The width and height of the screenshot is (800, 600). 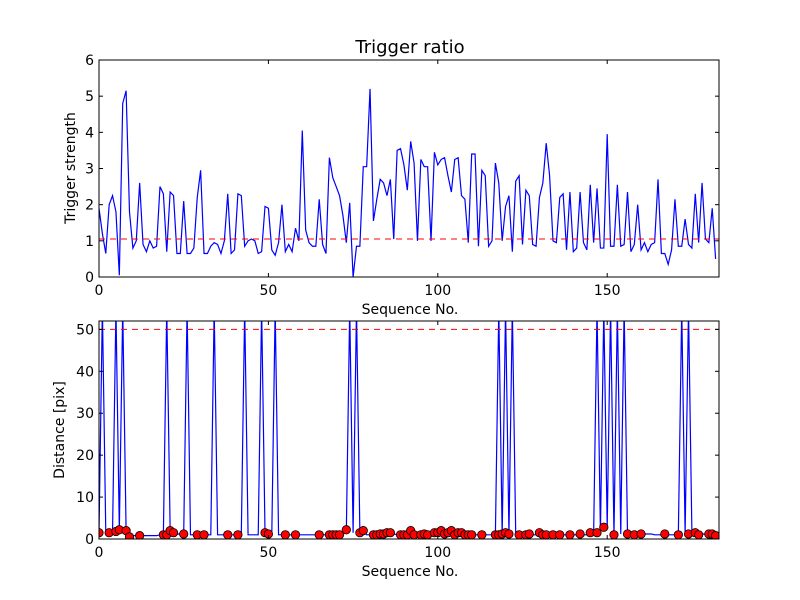 What do you see at coordinates (85, 456) in the screenshot?
I see `y-tick-label: 20` at bounding box center [85, 456].